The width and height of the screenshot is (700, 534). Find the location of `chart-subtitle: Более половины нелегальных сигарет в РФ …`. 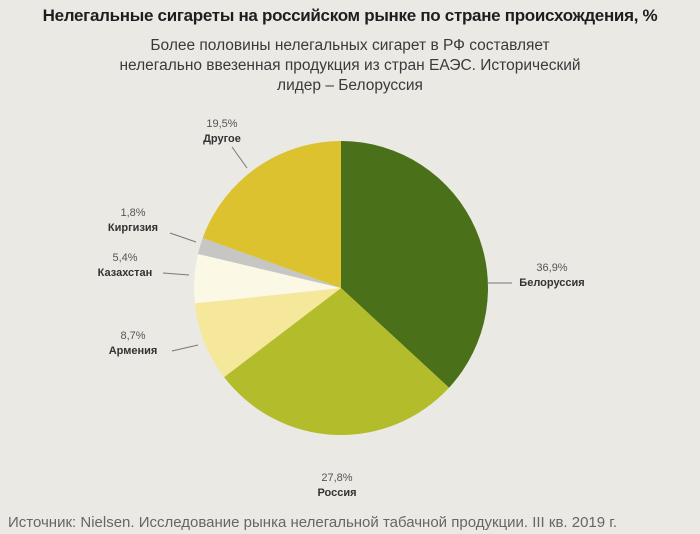

chart-subtitle: Более половины нелегальных сигарет в РФ … is located at coordinates (350, 65).